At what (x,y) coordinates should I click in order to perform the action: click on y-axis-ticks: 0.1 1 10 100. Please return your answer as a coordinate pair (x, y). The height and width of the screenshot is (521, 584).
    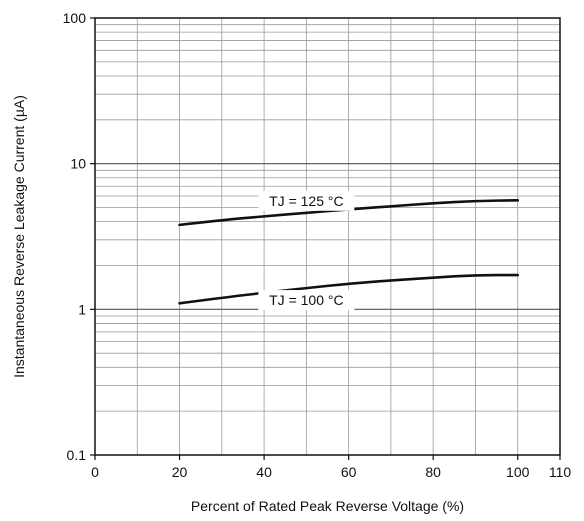
    Looking at the image, I should click on (79, 236).